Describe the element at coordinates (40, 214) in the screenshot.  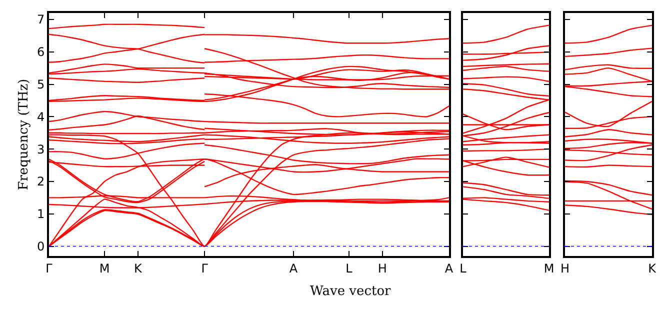
I see `y-tick-label: 1` at that location.